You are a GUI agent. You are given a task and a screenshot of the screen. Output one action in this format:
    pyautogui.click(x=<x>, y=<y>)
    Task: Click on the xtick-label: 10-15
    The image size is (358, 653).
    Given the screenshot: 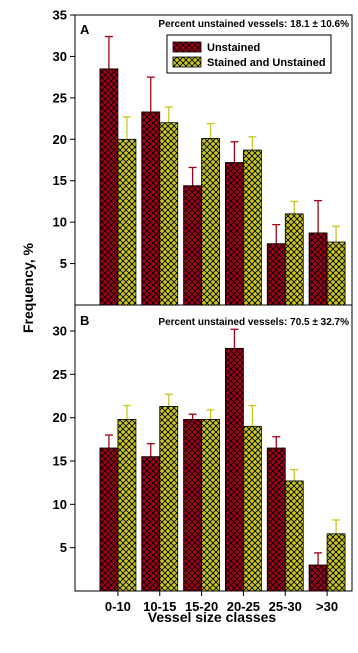 What is the action you would take?
    pyautogui.click(x=159, y=606)
    